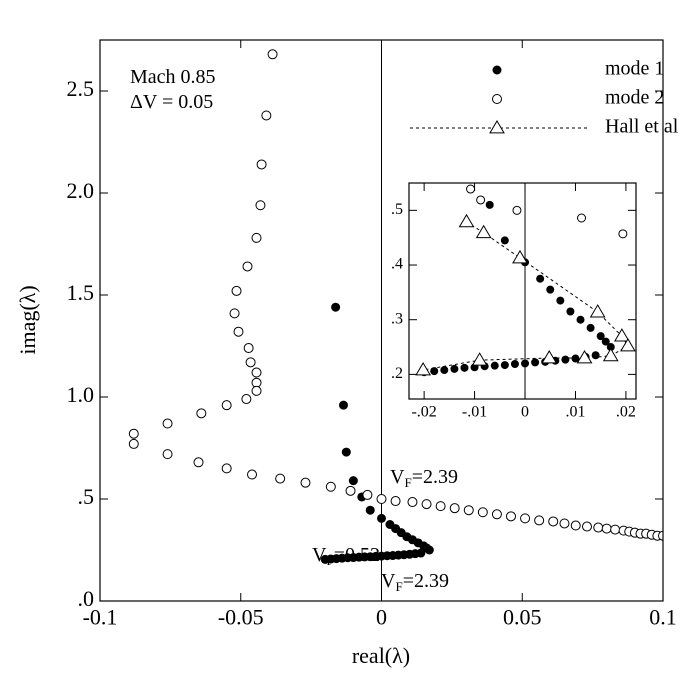 Image resolution: width=700 pixels, height=700 pixels. I want to click on y-tick-label: 1.5, so click(81, 292).